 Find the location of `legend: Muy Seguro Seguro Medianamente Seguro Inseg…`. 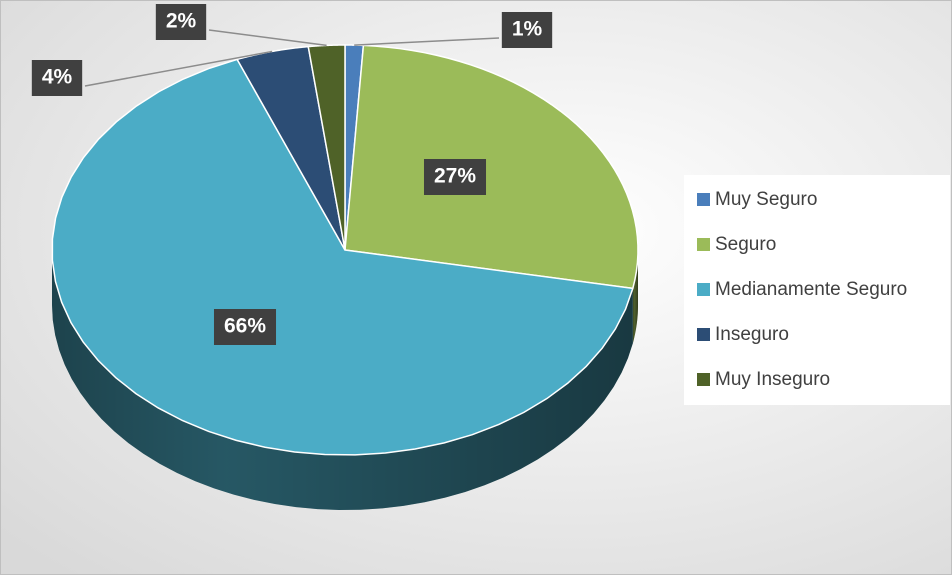

legend: Muy Seguro Seguro Medianamente Seguro Inseg… is located at coordinates (802, 289).